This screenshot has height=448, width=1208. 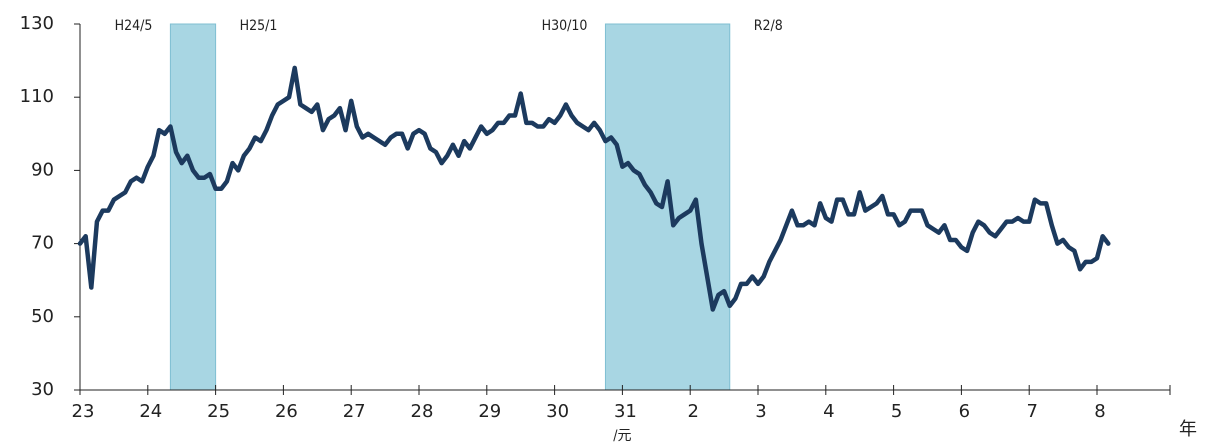 I want to click on x-tick-label: 5, so click(x=896, y=411).